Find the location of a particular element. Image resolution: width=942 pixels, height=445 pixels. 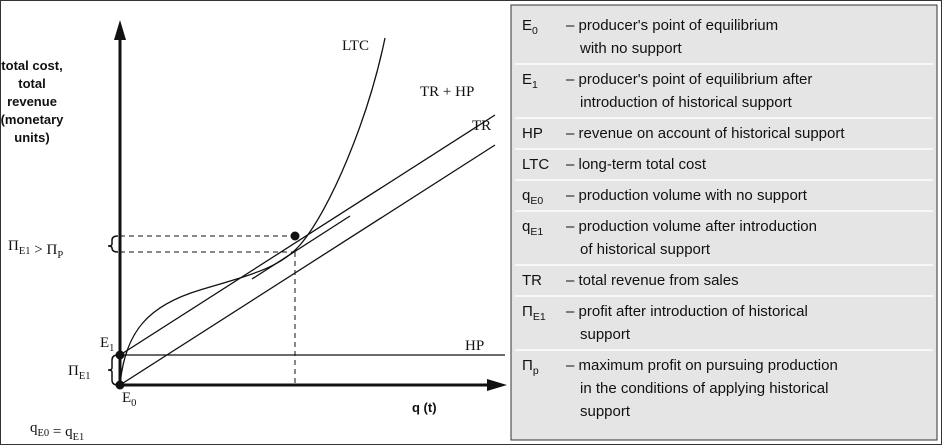

point-label: E1 is located at coordinates (107, 344).